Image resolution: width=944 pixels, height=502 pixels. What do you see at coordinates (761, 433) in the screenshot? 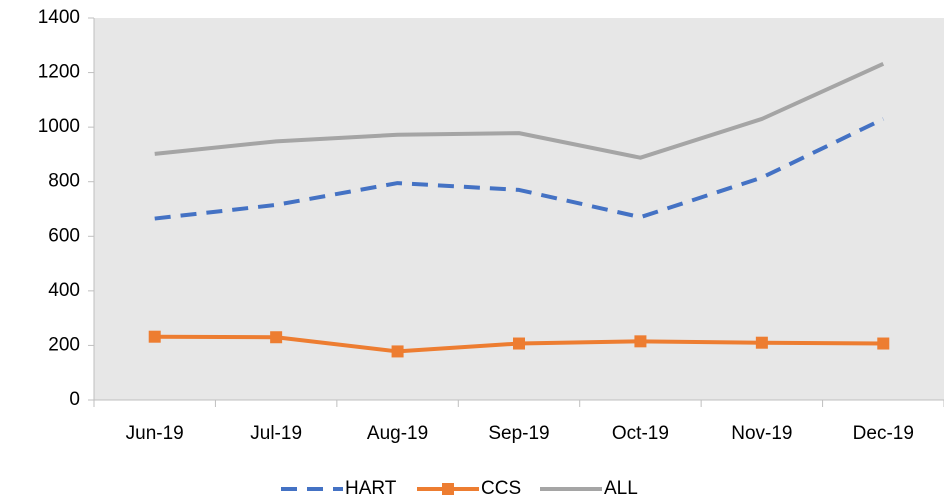
I see `x-tick-label: Nov-19` at bounding box center [761, 433].